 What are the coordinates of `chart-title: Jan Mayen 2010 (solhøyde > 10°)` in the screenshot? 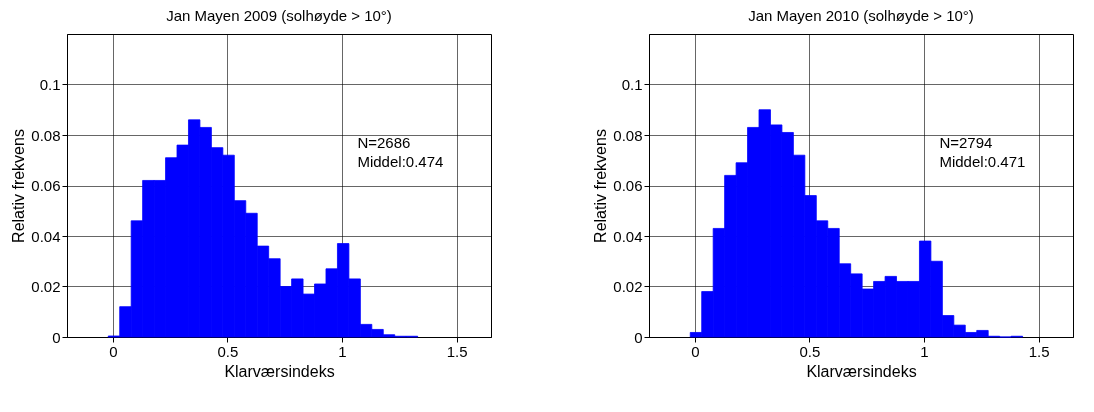 It's located at (861, 15).